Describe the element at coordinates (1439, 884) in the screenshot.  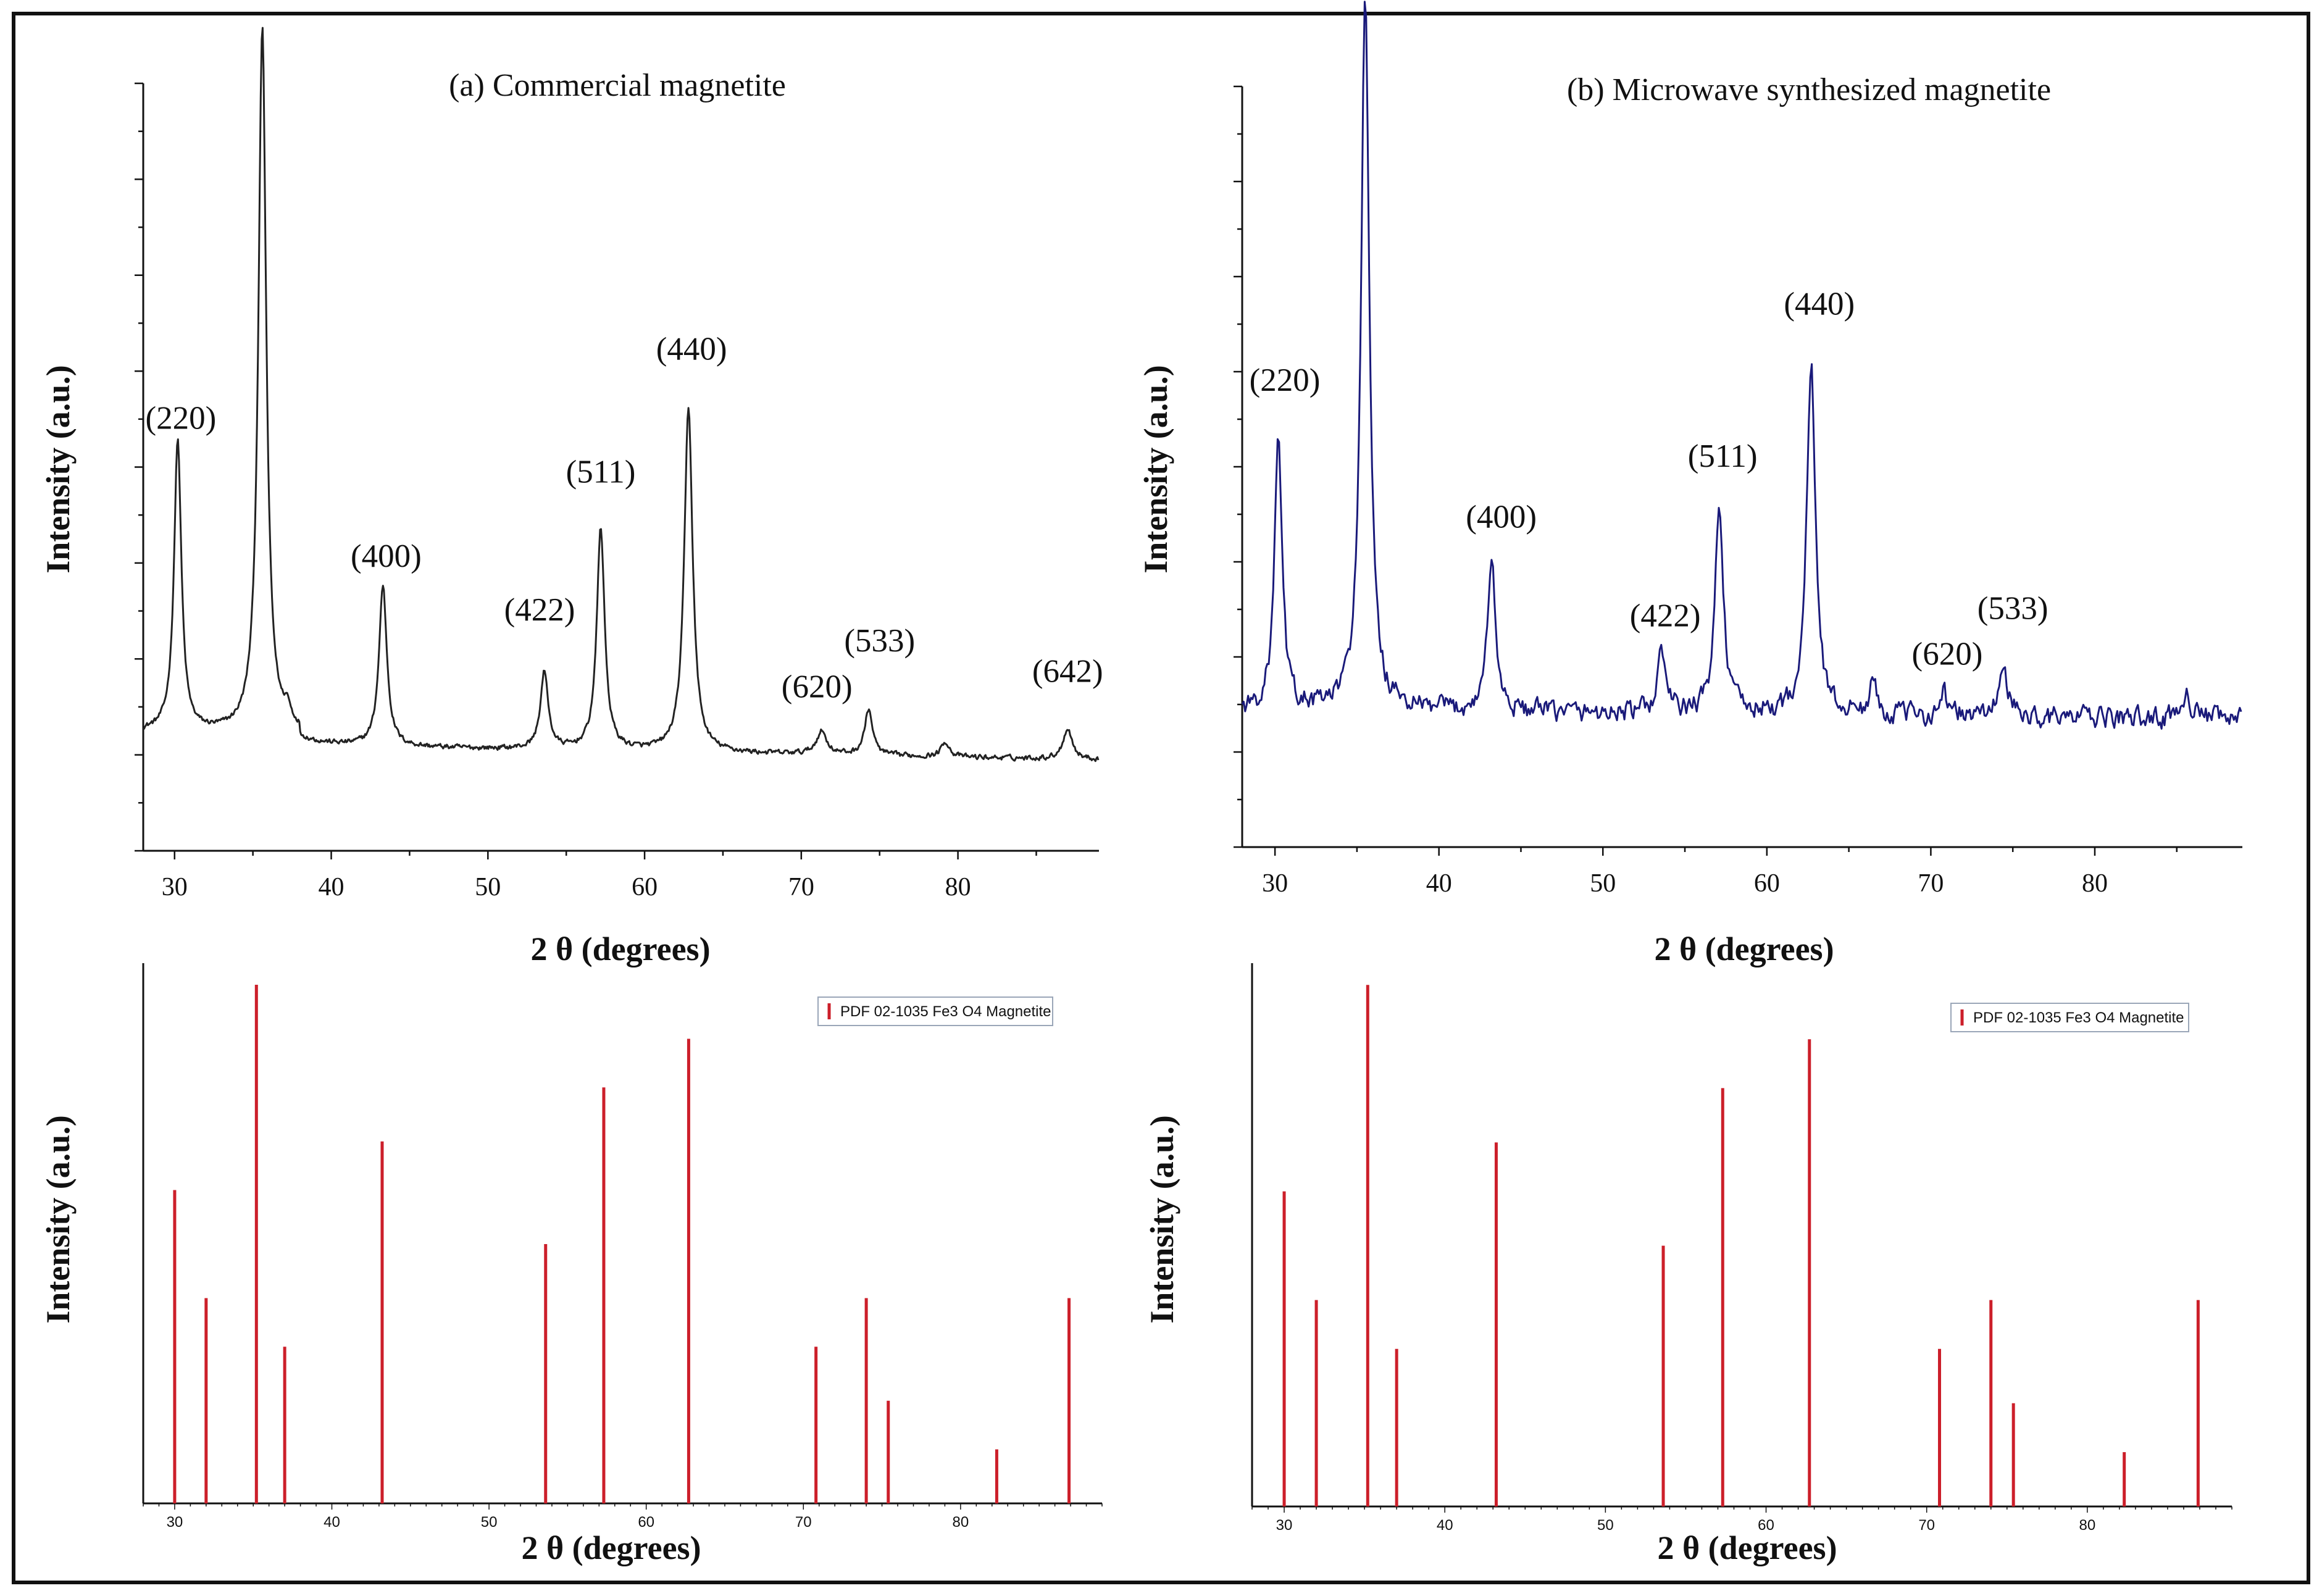
I see `panel-b-x-tick-label: 40` at that location.